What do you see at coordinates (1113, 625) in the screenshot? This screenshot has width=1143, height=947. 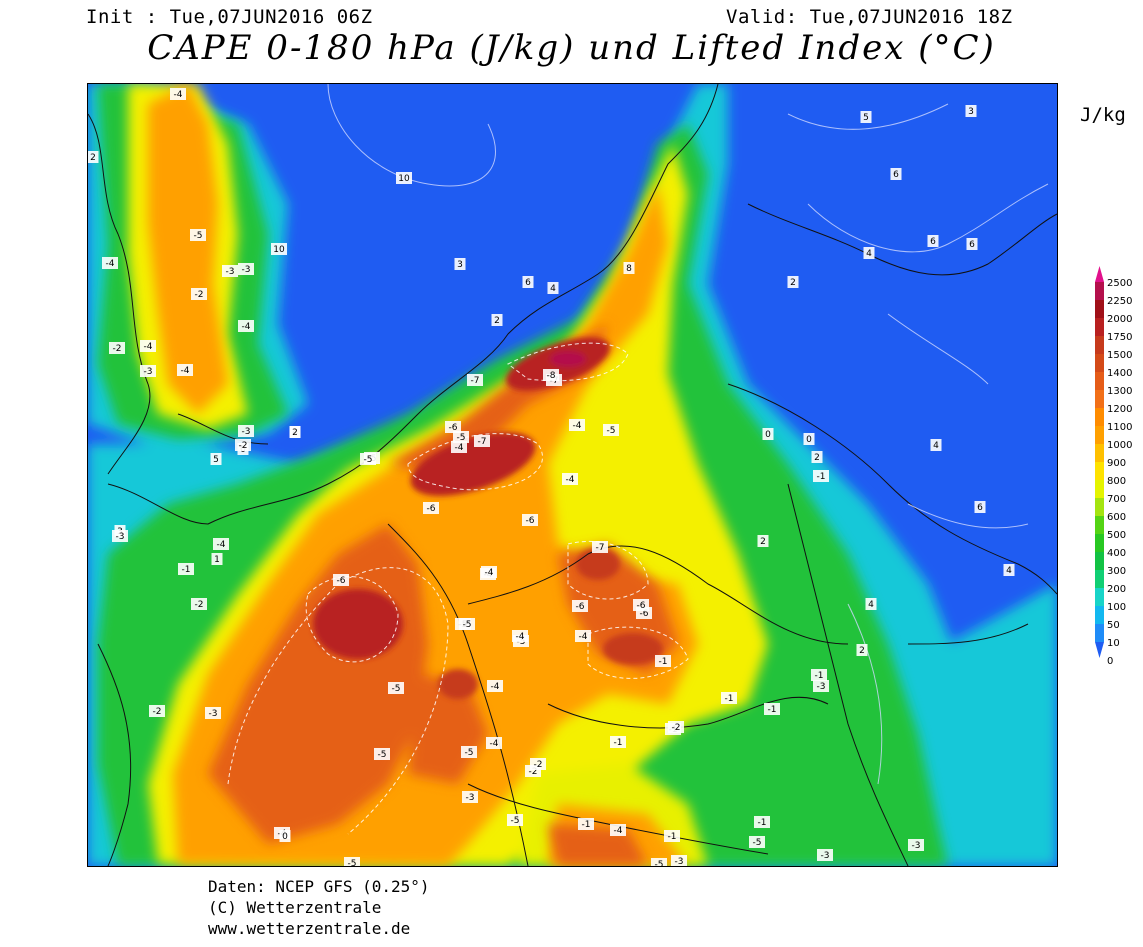 I see `legend-tick-label: 50` at bounding box center [1113, 625].